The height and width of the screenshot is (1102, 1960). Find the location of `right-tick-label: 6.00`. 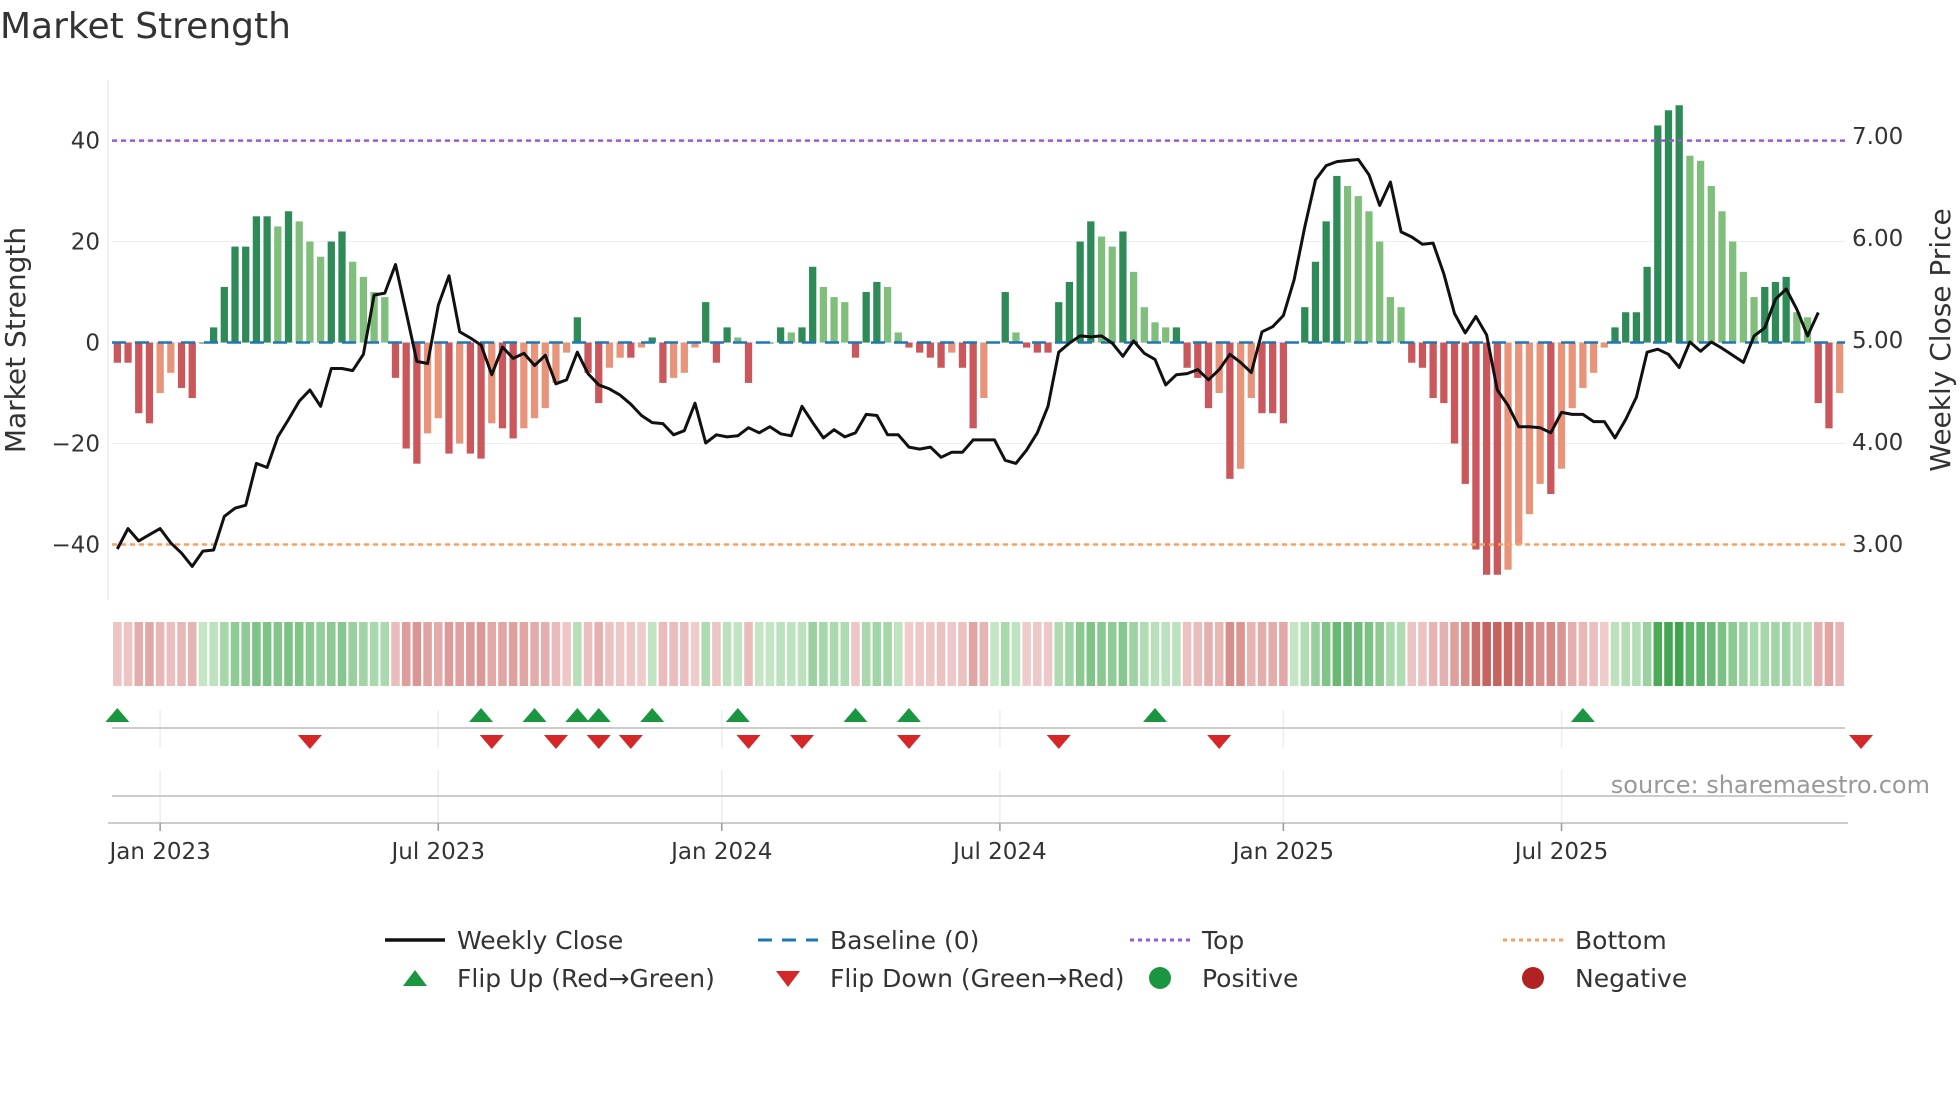

right-tick-label: 6.00 is located at coordinates (1877, 239).